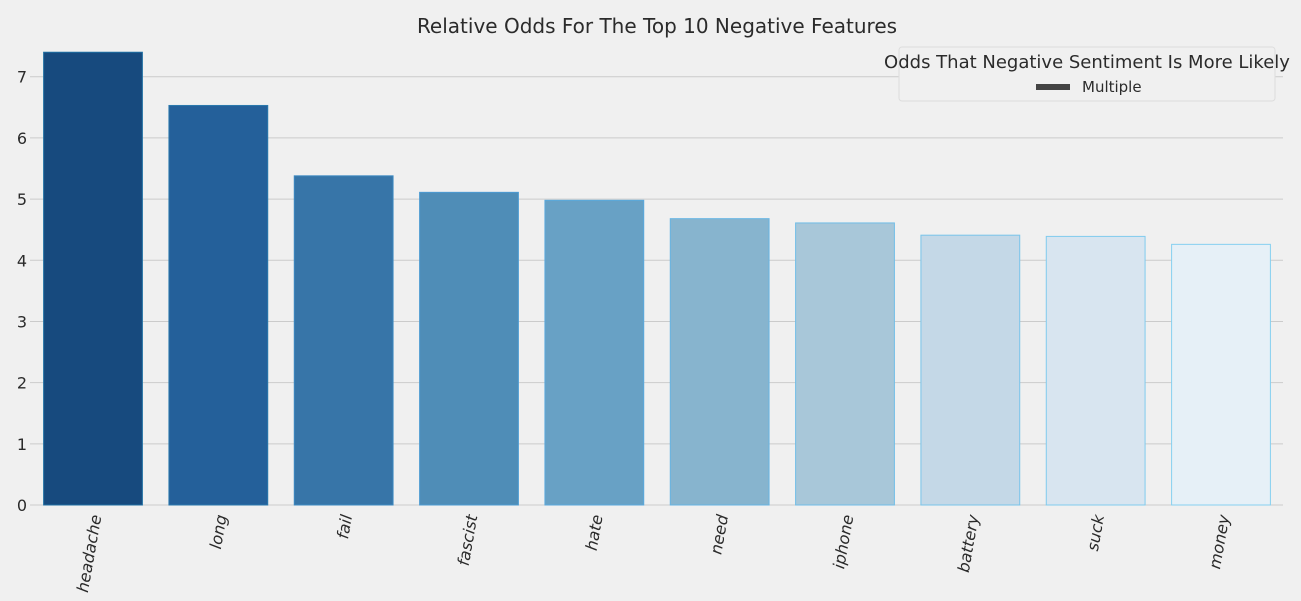 This screenshot has width=1301, height=601. Describe the element at coordinates (22, 77) in the screenshot. I see `y-tick-label: 7` at that location.